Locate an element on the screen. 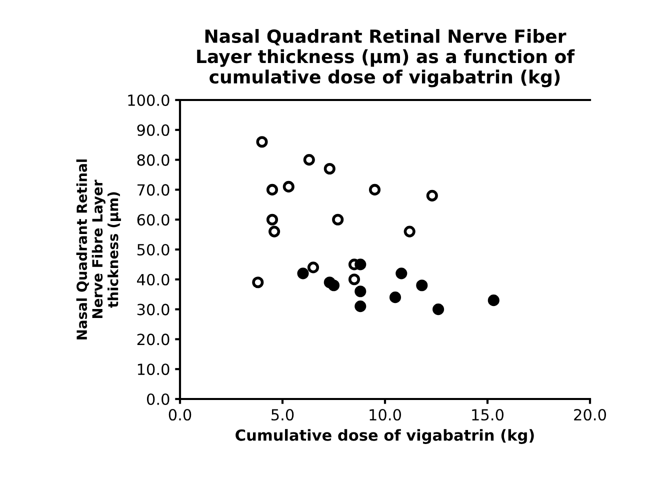 Image resolution: width=656 pixels, height=498 pixels. y-tick-label: 30.0 is located at coordinates (153, 310).